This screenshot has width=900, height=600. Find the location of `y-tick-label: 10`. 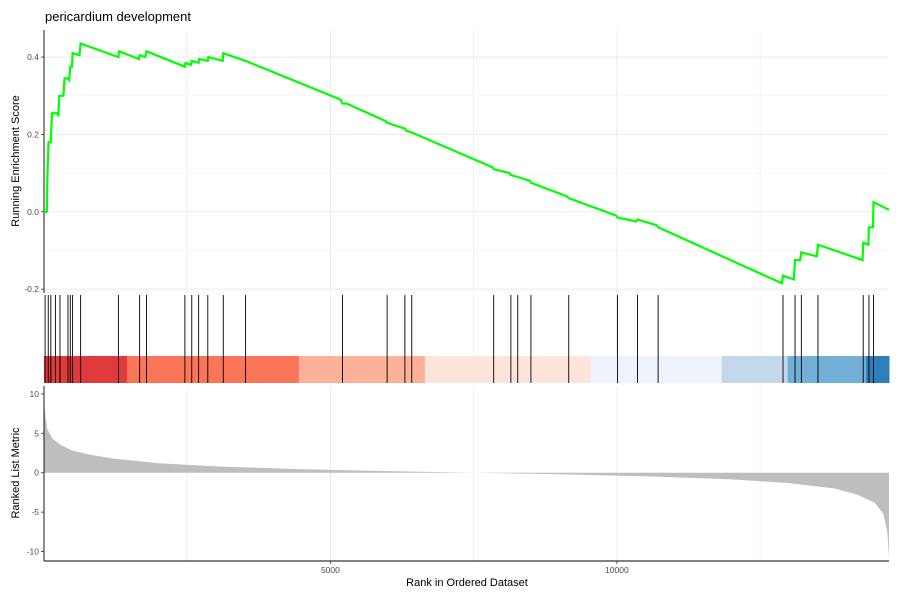

y-tick-label: 10 is located at coordinates (35, 394).